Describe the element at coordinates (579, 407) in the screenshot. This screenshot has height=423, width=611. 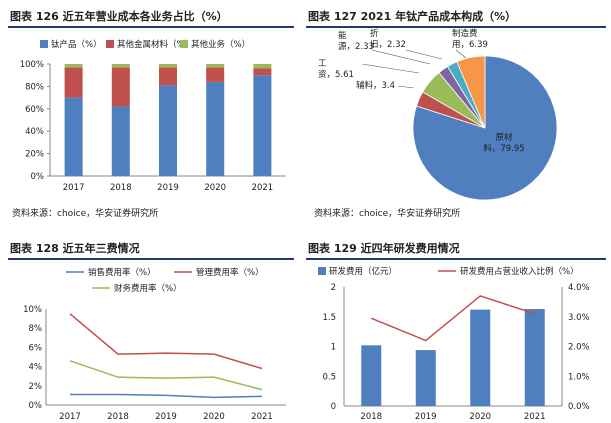
I see `y-right-tick-label: 0.0%` at that location.